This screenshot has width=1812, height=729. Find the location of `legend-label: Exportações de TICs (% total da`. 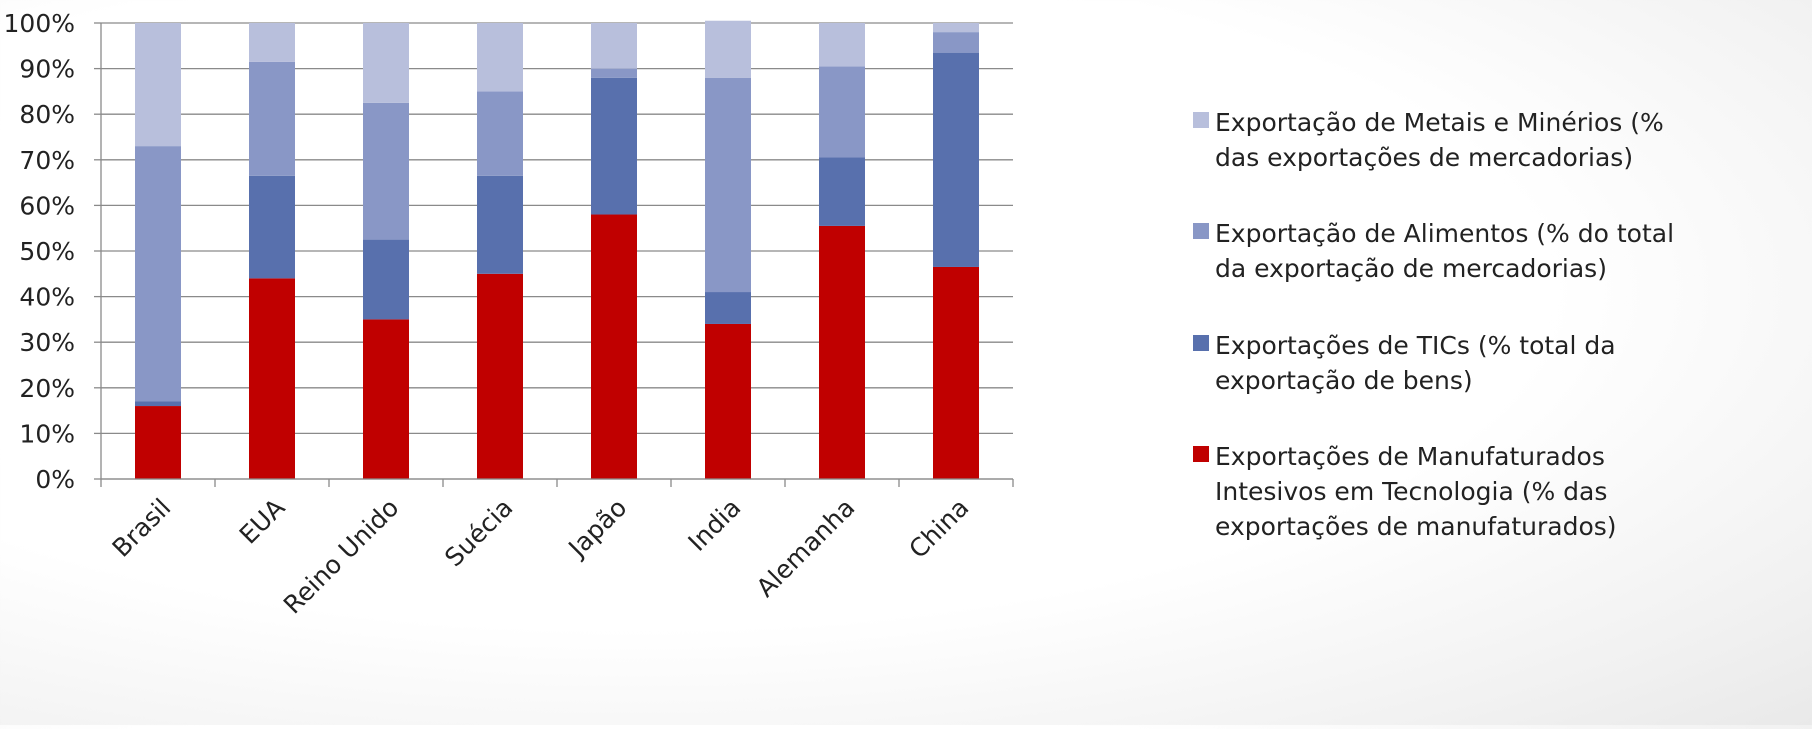

legend-label: Exportações de TICs (% total da is located at coordinates (1415, 345).